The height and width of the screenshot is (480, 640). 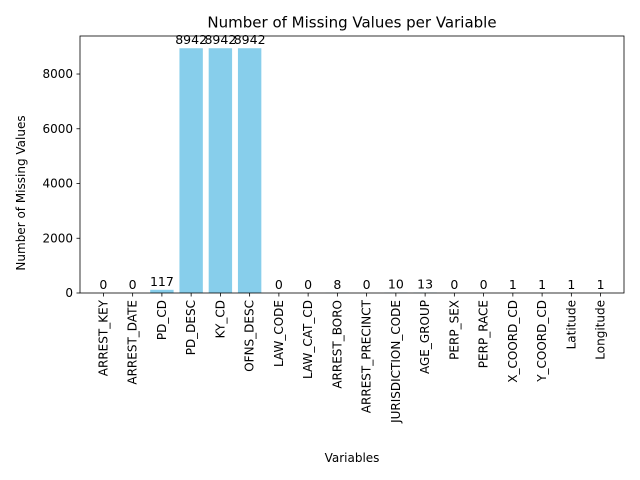 I want to click on y-tick-label: 2000, so click(x=57, y=238).